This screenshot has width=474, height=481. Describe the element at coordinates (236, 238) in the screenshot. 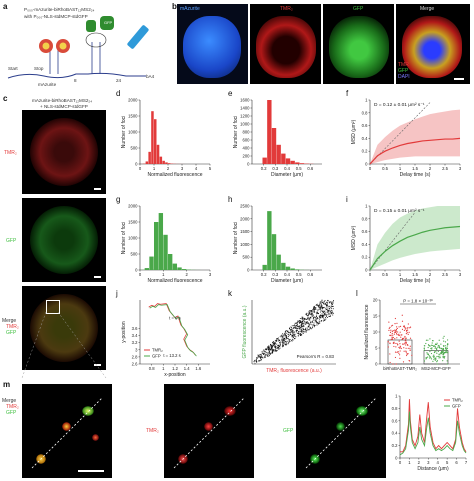

I see `y-axis-label: Number of foci` at that location.